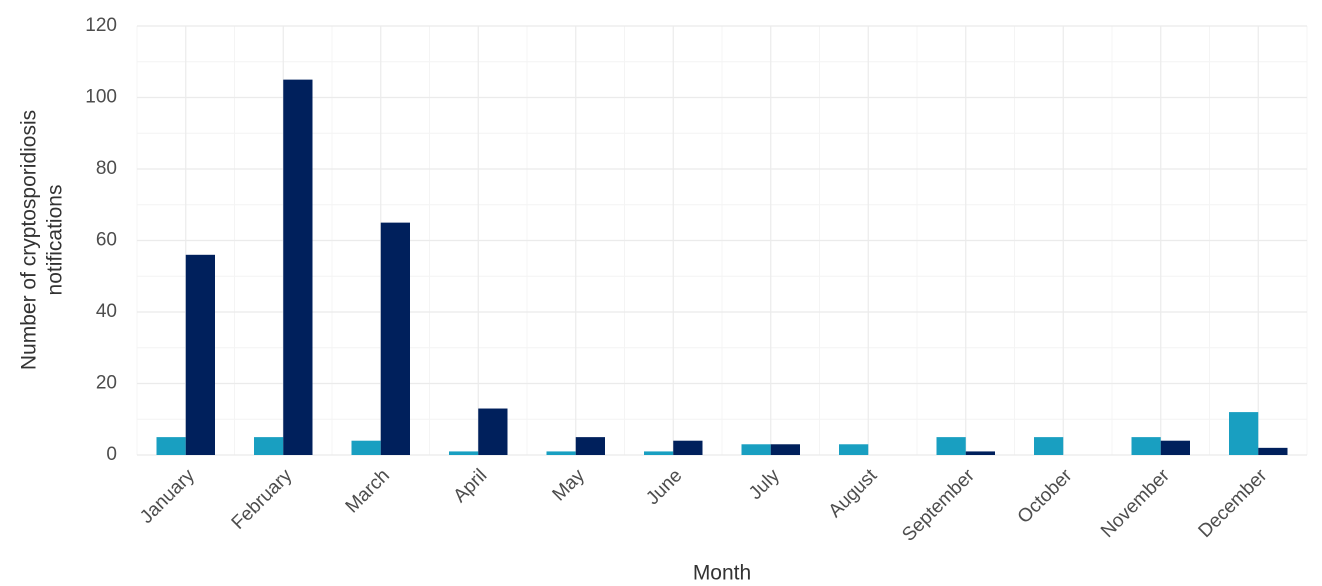  Describe the element at coordinates (471, 486) in the screenshot. I see `x-tick-label: April` at that location.